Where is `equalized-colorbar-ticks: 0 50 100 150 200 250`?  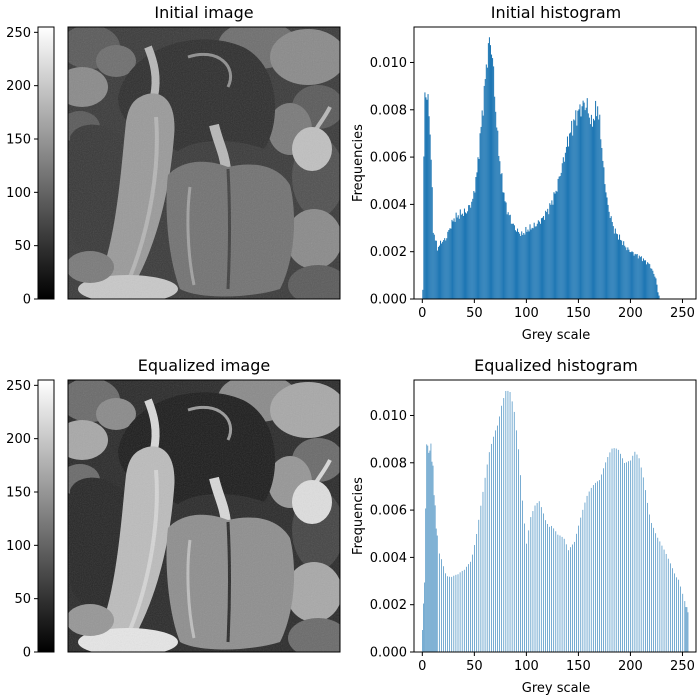
equalized-colorbar-ticks: 0 50 100 150 200 250 is located at coordinates (22, 520).